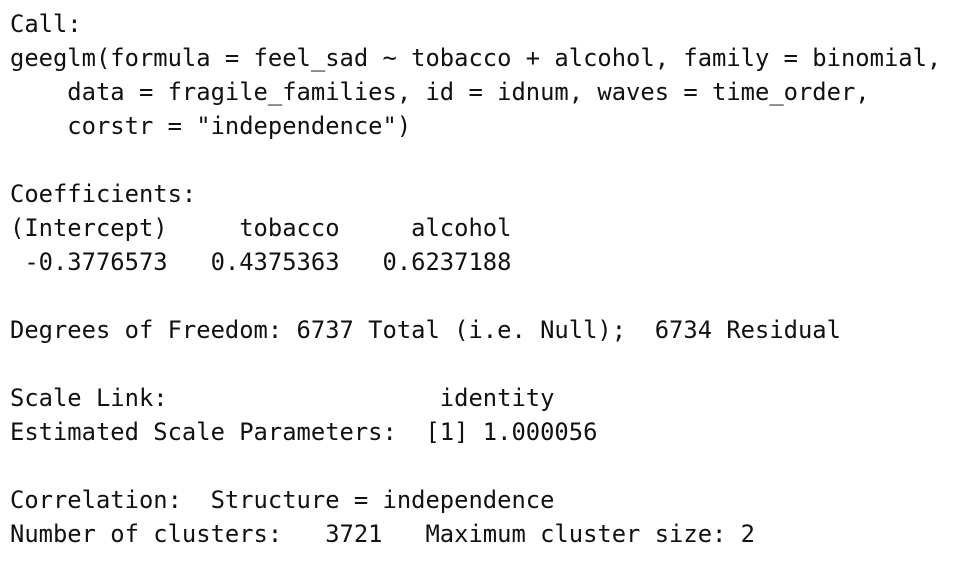  Describe the element at coordinates (261, 228) in the screenshot. I see `output-line: (Intercept) tobacco alcohol` at that location.